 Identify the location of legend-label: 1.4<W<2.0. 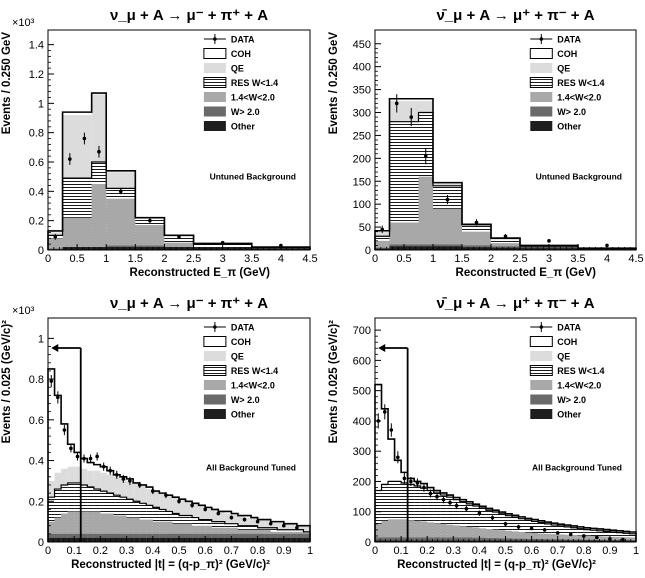
(579, 386).